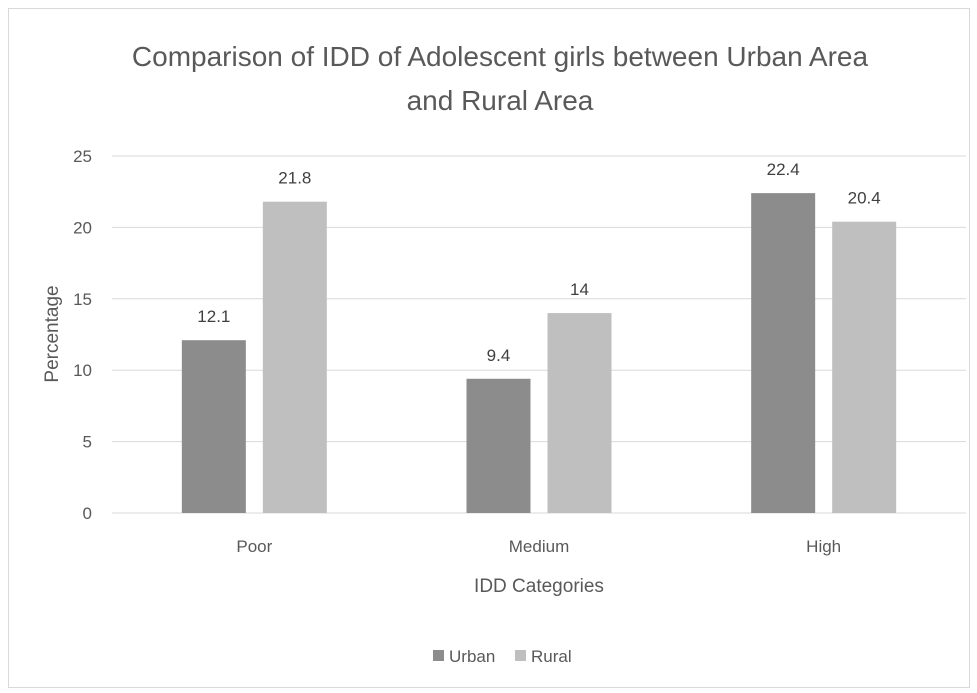 Image resolution: width=977 pixels, height=693 pixels. I want to click on y-tick-label: 0, so click(87, 513).